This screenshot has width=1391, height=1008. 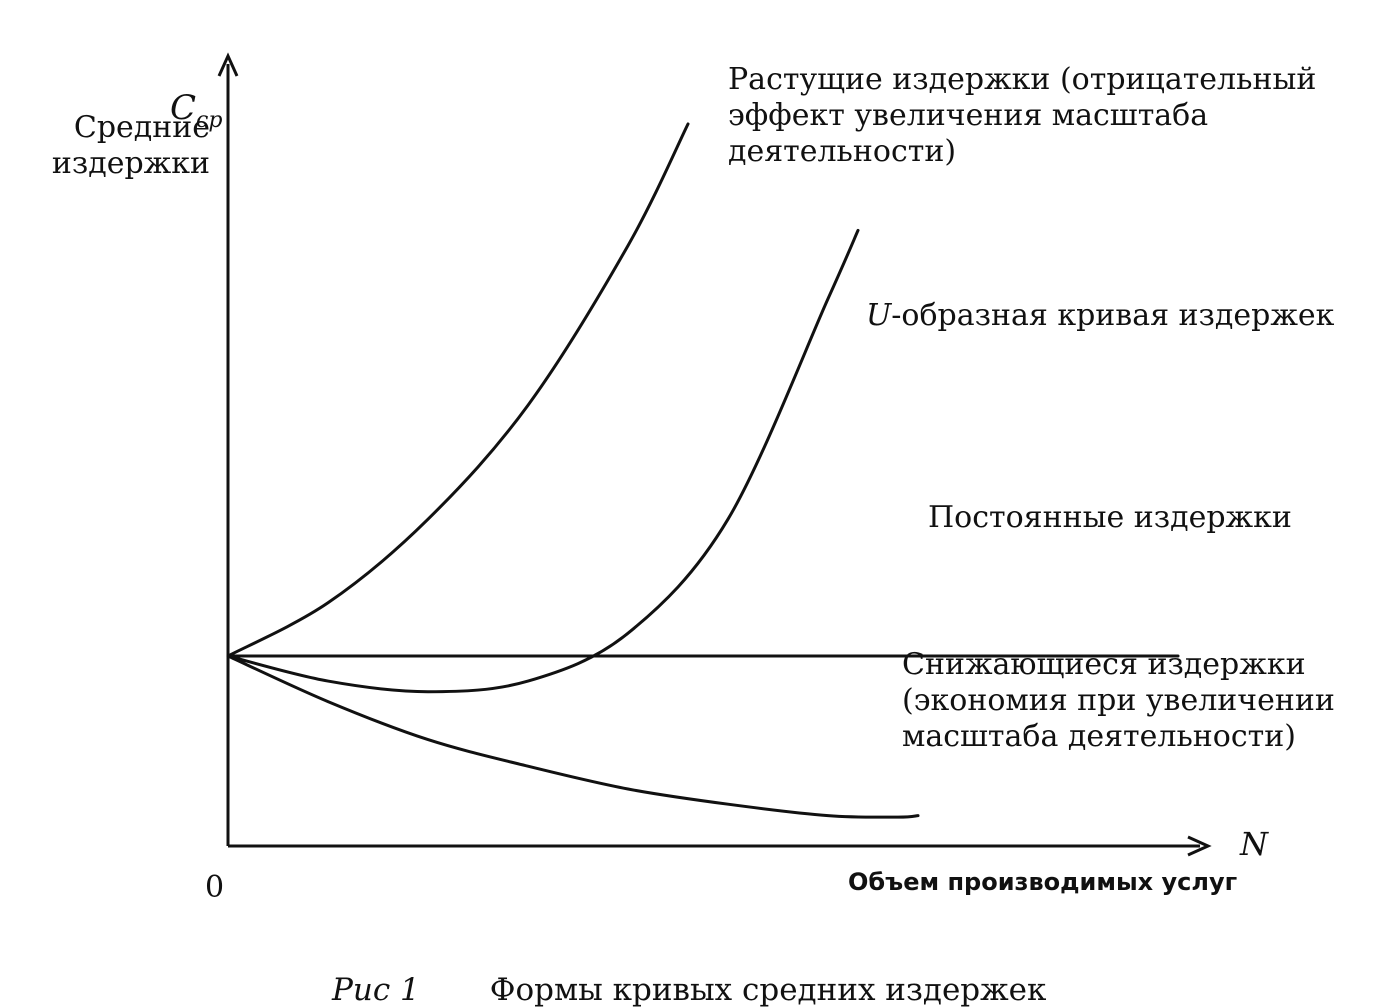 I want to click on y-axis-arrow, so click(x=228, y=64).